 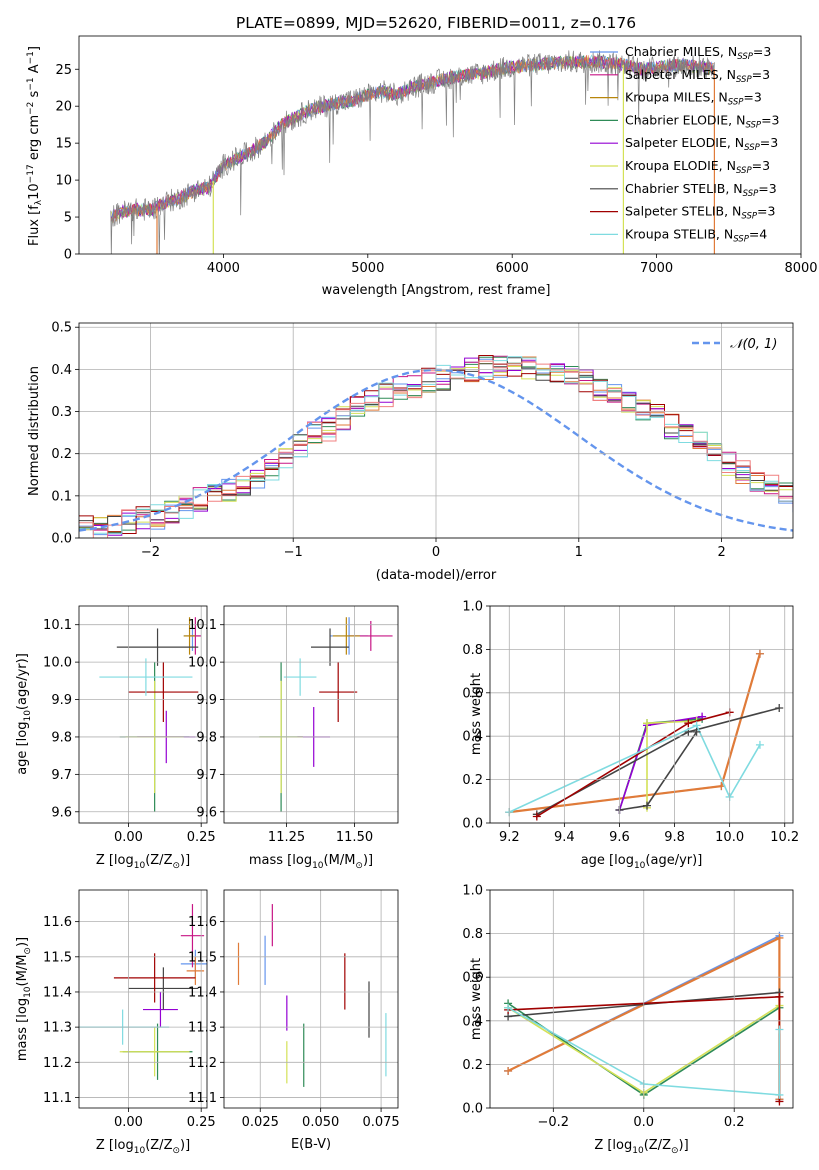 I want to click on label-part: λ, so click(x=39, y=202).